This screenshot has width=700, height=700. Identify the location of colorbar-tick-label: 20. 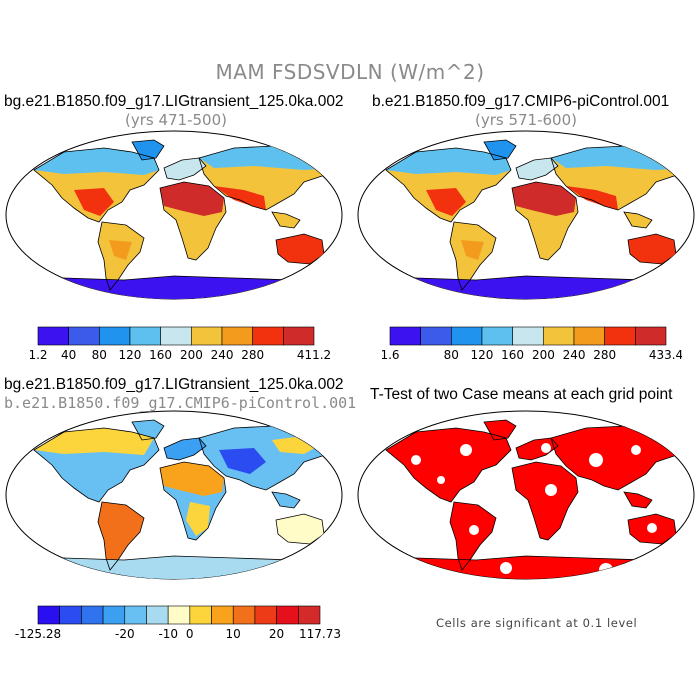
(276, 634).